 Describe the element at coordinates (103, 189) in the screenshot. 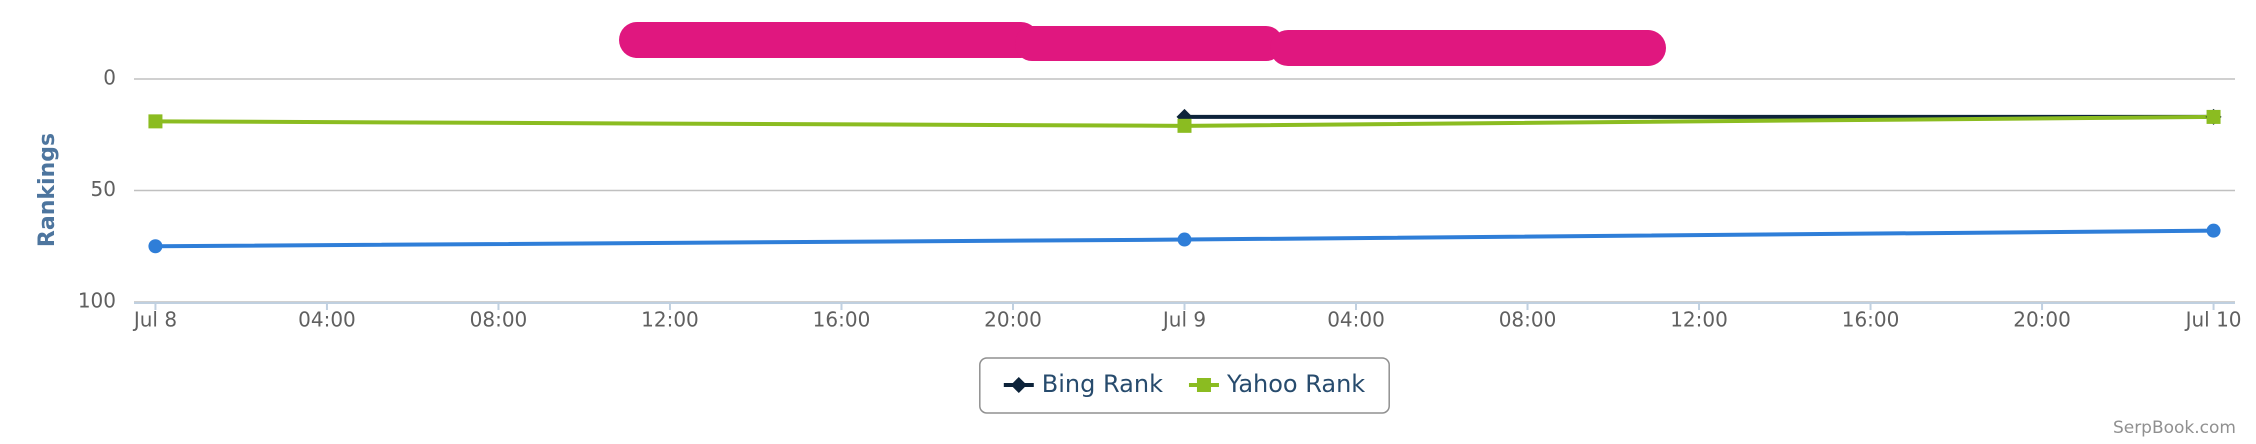

I see `y-tick-label: 50` at that location.